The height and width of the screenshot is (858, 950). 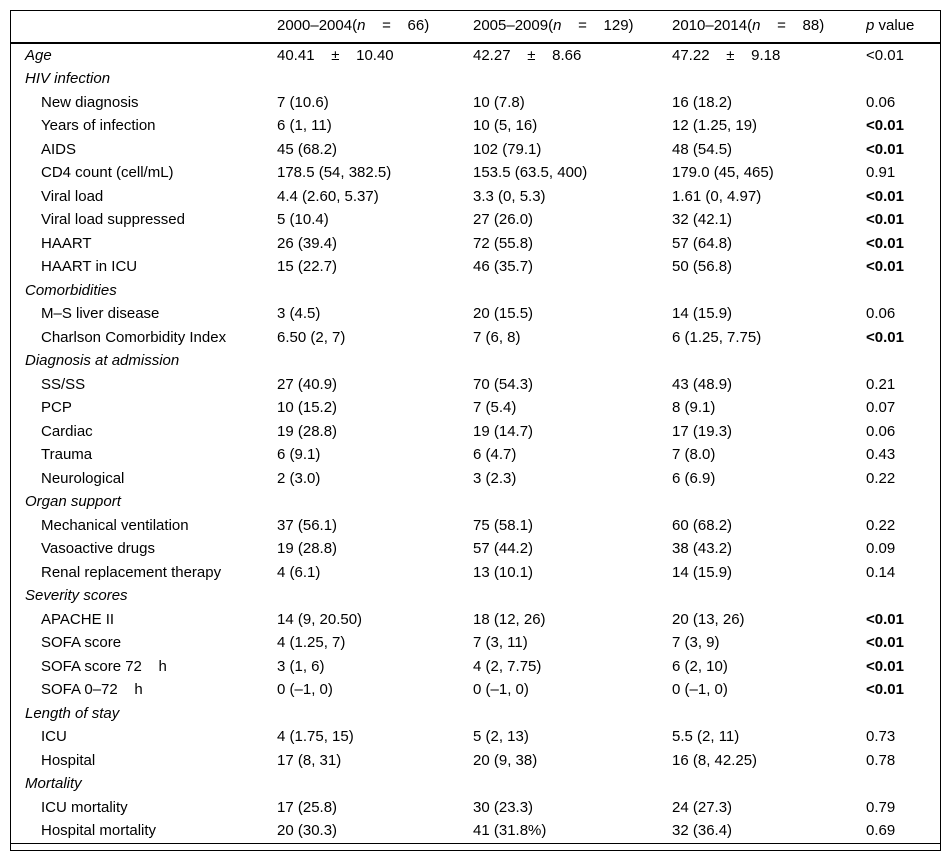 What do you see at coordinates (102, 360) in the screenshot?
I see `row-label: Diagnosis at admission` at bounding box center [102, 360].